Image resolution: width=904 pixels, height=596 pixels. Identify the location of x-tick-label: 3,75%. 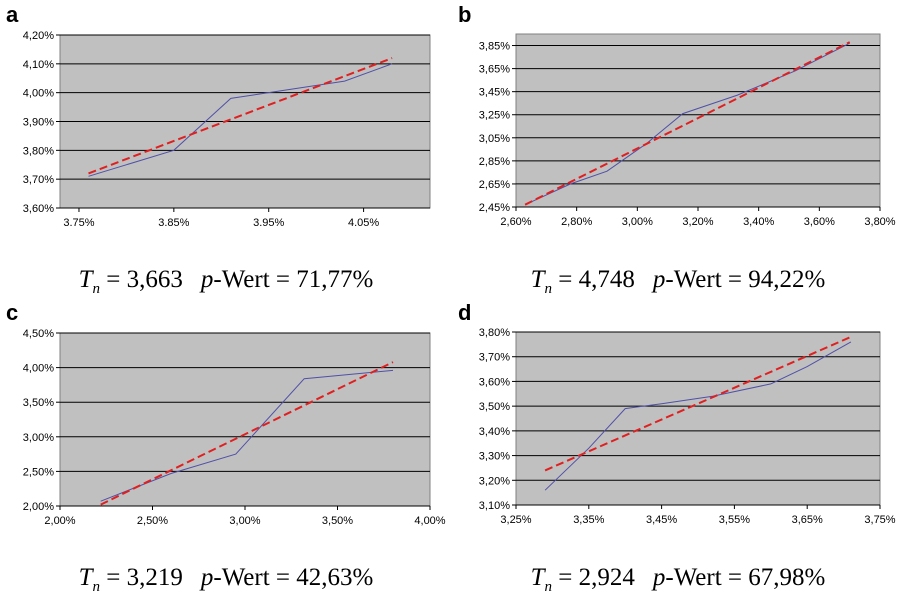
(879, 520).